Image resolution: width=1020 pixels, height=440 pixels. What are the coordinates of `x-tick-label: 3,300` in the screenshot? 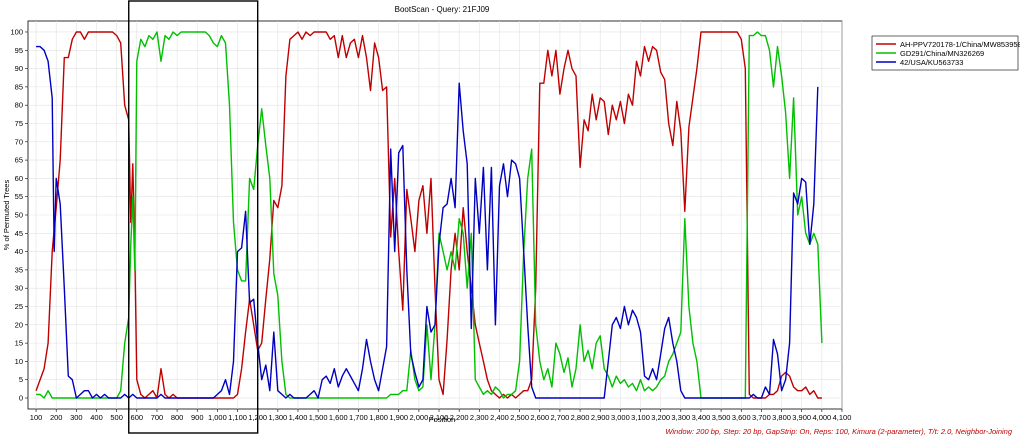 It's located at (680, 417).